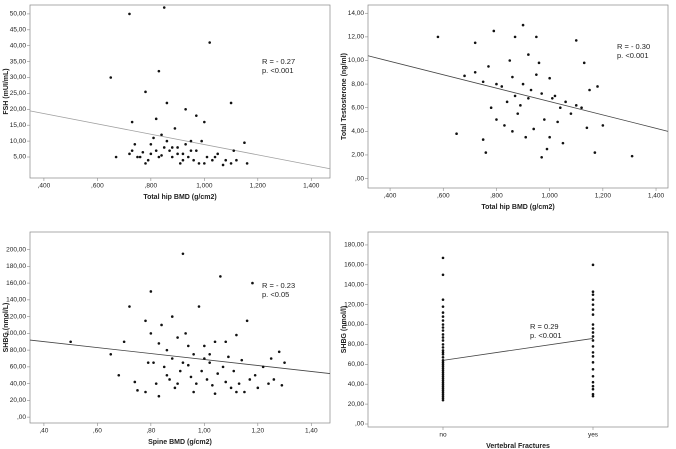  Describe the element at coordinates (354, 304) in the screenshot. I see `y-tick-label: 120,00` at that location.